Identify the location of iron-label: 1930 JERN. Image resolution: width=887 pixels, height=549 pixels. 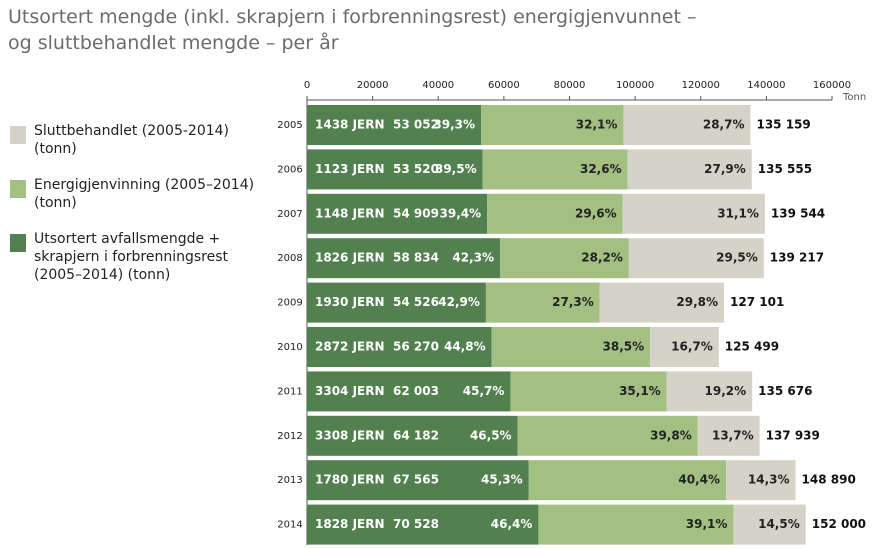
(350, 302).